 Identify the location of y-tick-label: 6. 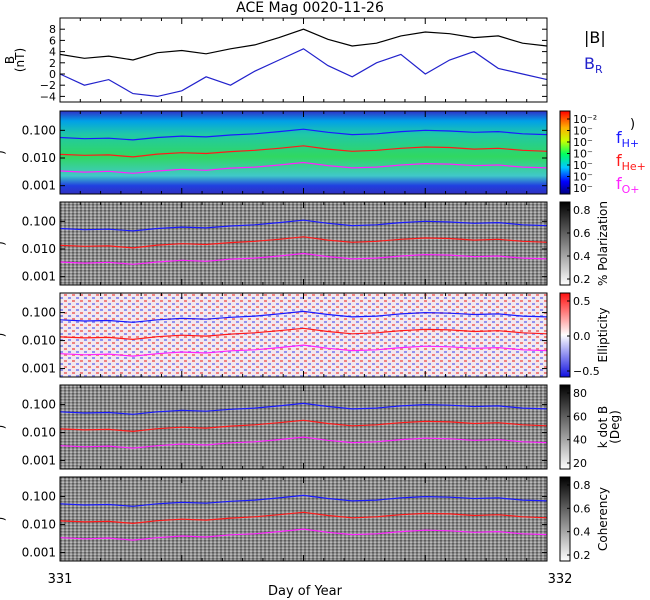
(52, 40).